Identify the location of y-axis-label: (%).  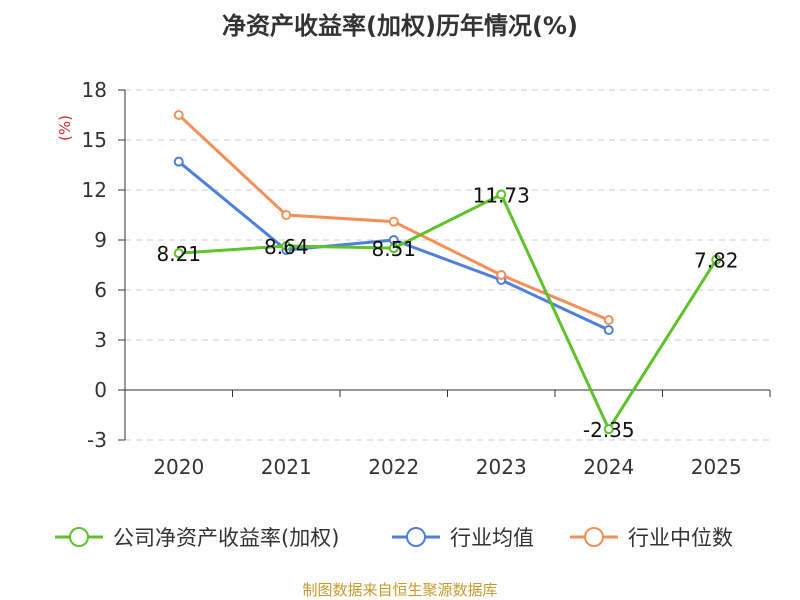
(65, 128).